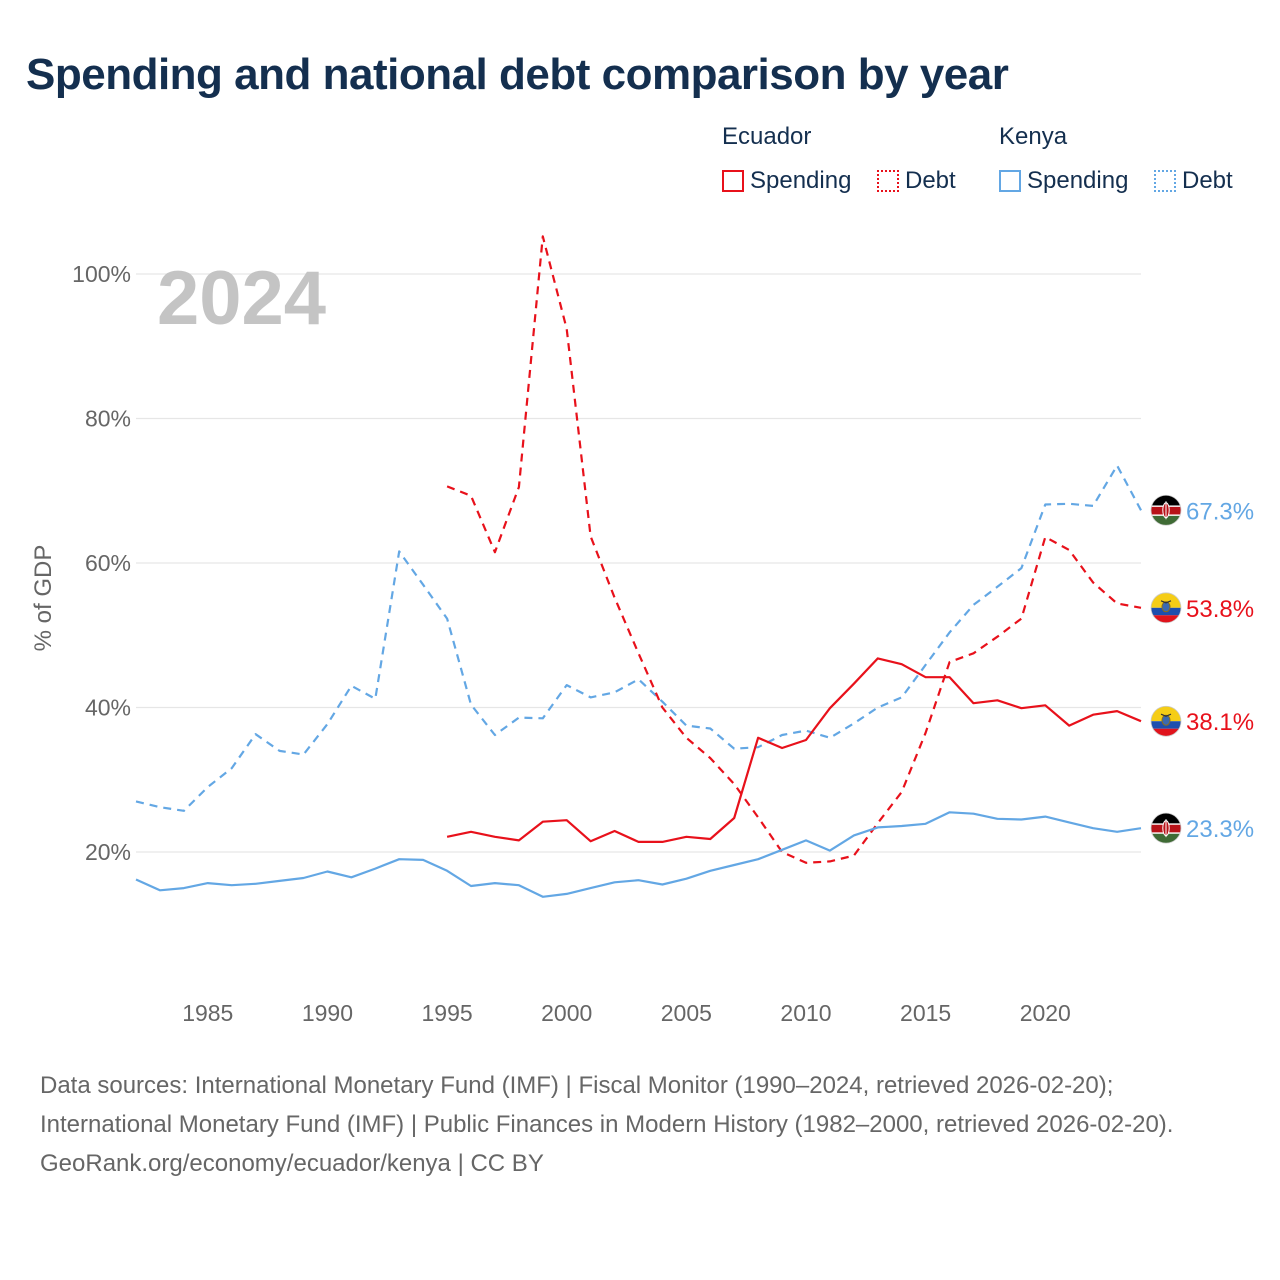  What do you see at coordinates (108, 852) in the screenshot?
I see `y-tick-label: 20%` at bounding box center [108, 852].